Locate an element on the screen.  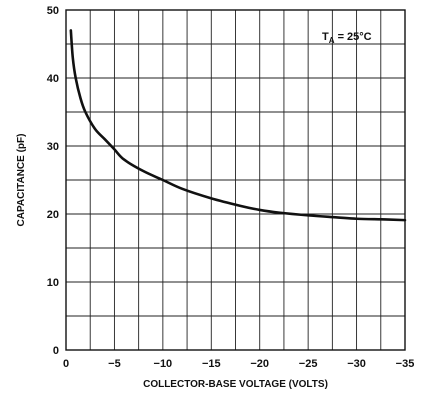
x-tick-label: −20 is located at coordinates (259, 364).